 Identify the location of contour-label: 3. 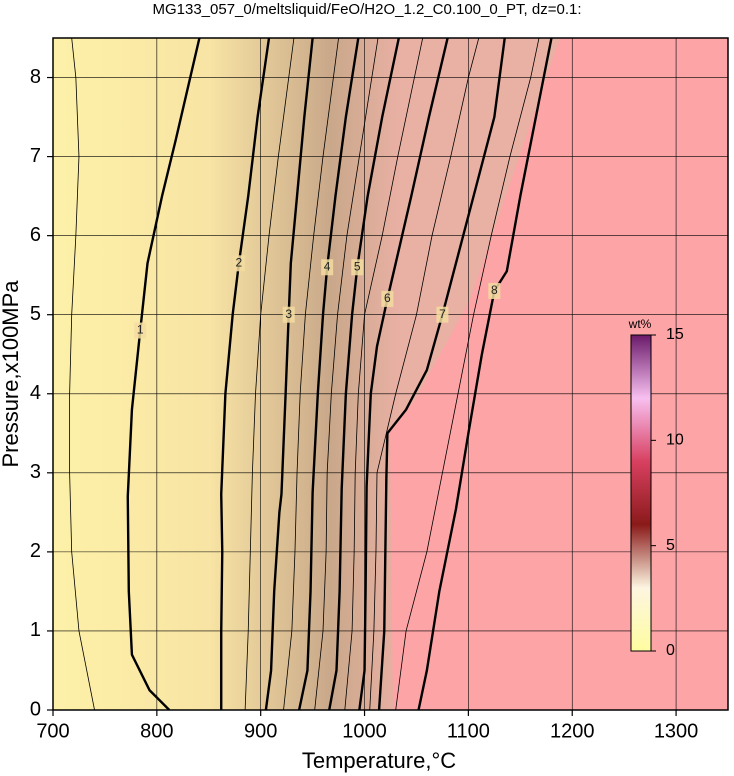
(288, 314).